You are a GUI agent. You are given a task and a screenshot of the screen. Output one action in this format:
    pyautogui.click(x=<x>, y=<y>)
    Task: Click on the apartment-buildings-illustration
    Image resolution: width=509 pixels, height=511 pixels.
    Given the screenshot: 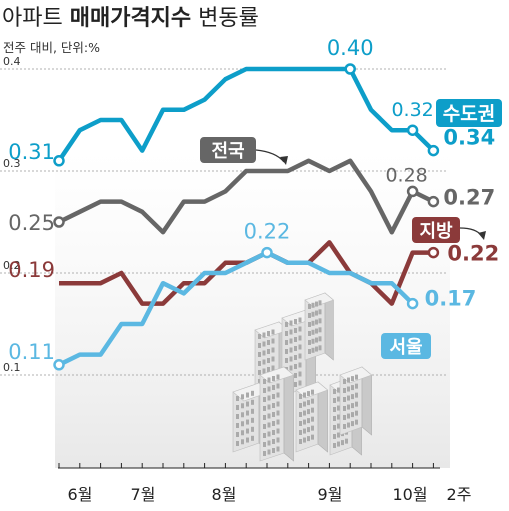 What is the action you would take?
    pyautogui.click(x=302, y=377)
    